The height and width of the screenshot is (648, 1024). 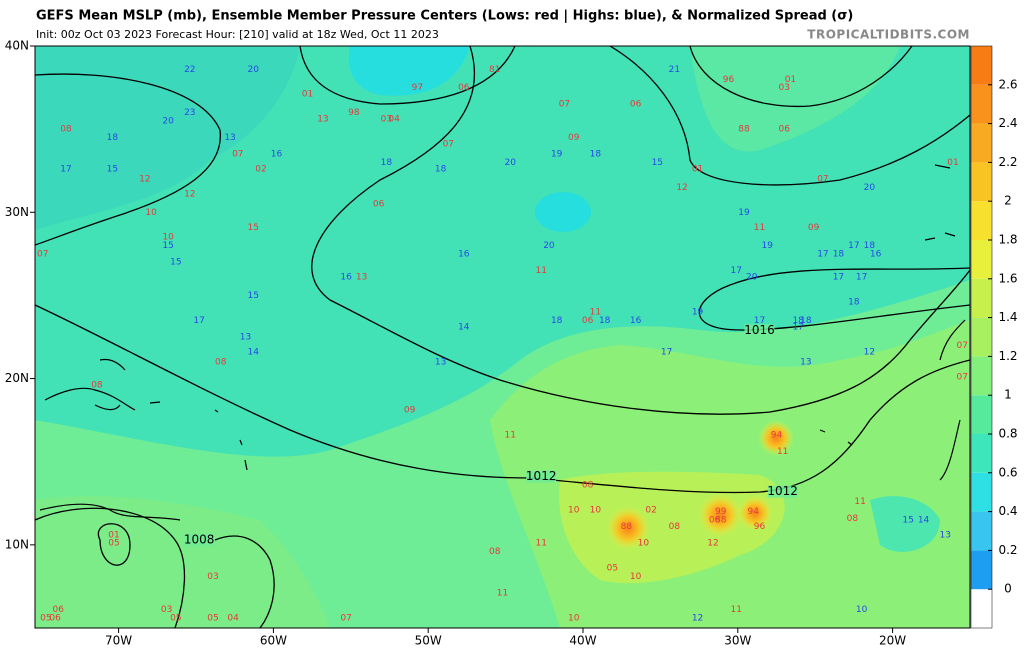 What do you see at coordinates (721, 512) in the screenshot?
I see `low-center: 99` at bounding box center [721, 512].